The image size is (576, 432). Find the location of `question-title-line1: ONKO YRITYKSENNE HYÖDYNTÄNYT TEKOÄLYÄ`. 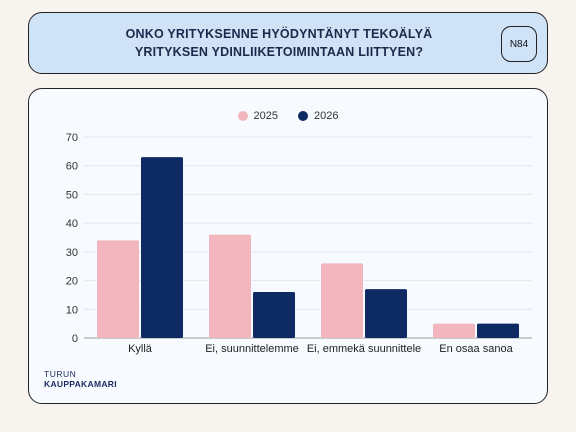

question-title-line1: ONKO YRITYKSENNE HYÖDYNTÄNYT TEKOÄLYÄ is located at coordinates (279, 34).